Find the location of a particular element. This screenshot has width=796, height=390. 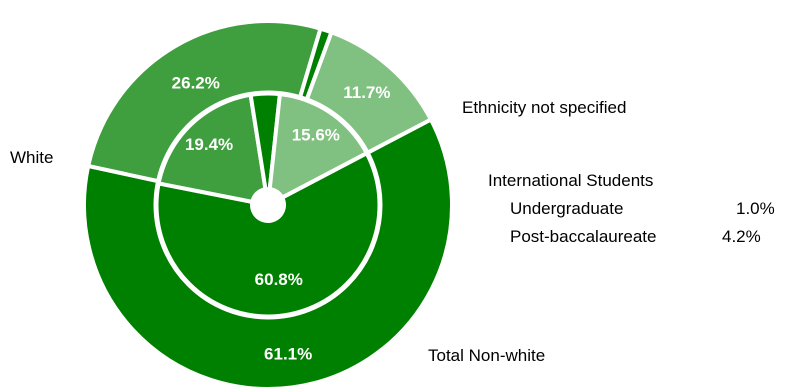

outer-value-label-ethnicity-not-specified: 11.7% is located at coordinates (366, 92).